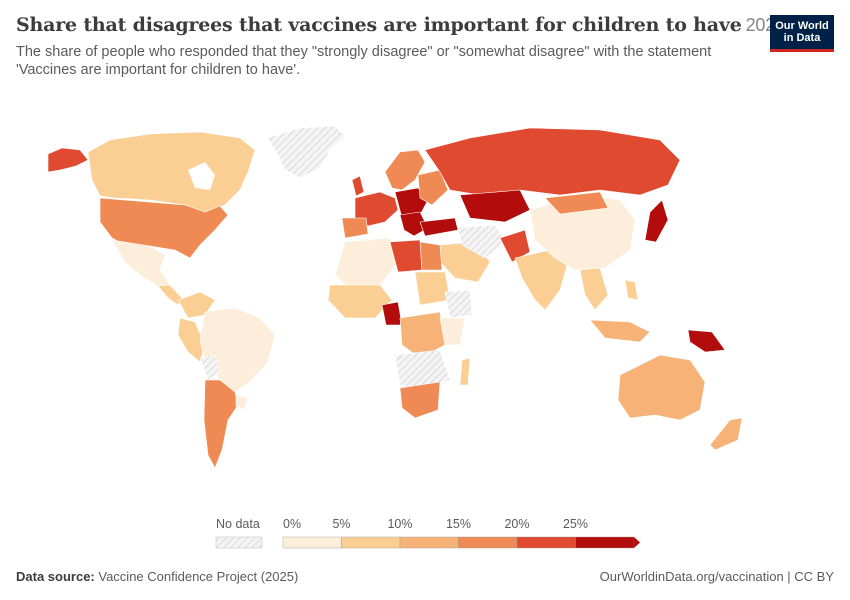 This screenshot has height=600, width=850. Describe the element at coordinates (341, 524) in the screenshot. I see `legend-tick-label: 5%` at that location.